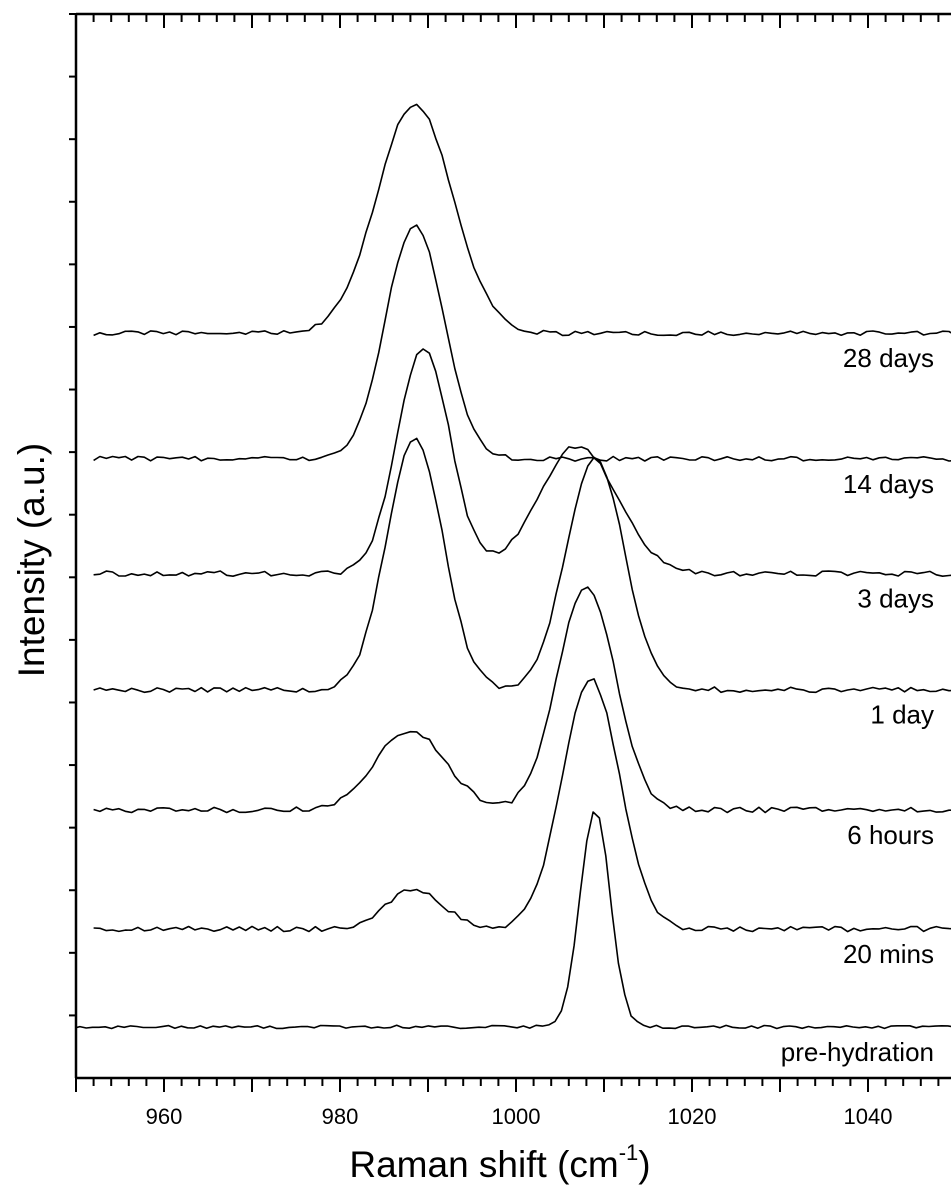 Image resolution: width=951 pixels, height=1200 pixels. I want to click on series-label: 28 days, so click(888, 358).